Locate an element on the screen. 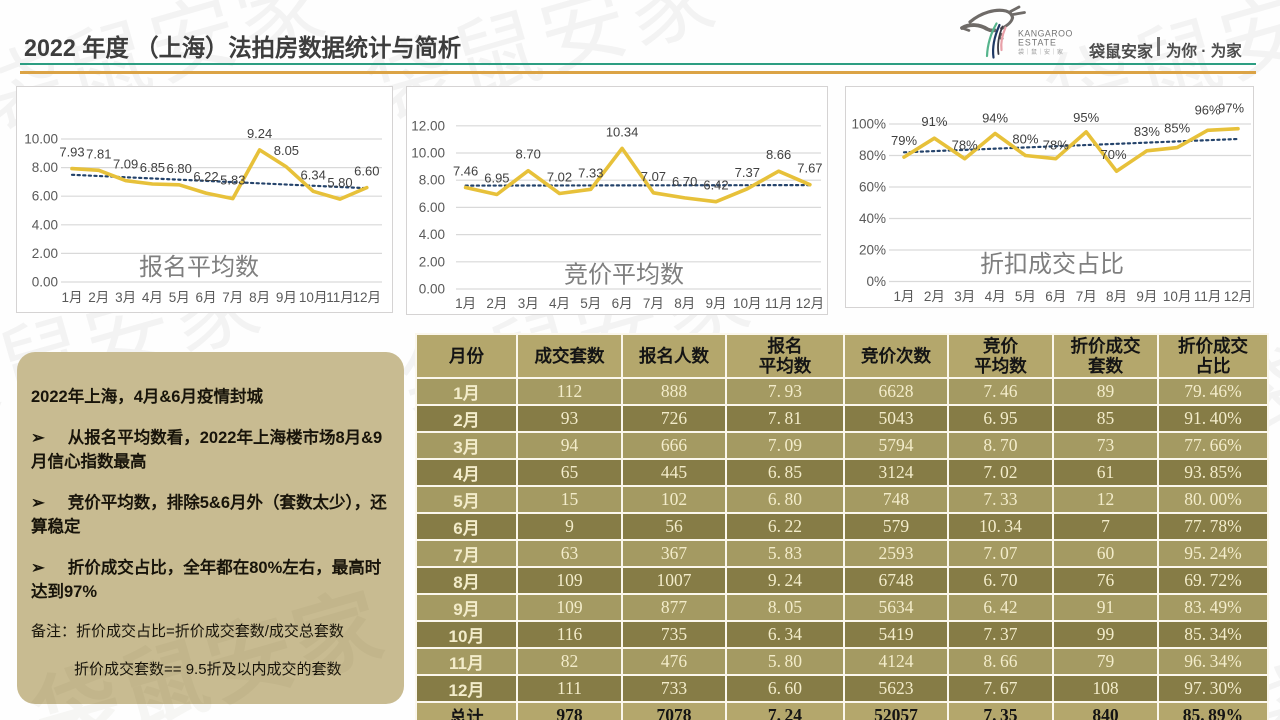  svg-text: 91% is located at coordinates (934, 121).